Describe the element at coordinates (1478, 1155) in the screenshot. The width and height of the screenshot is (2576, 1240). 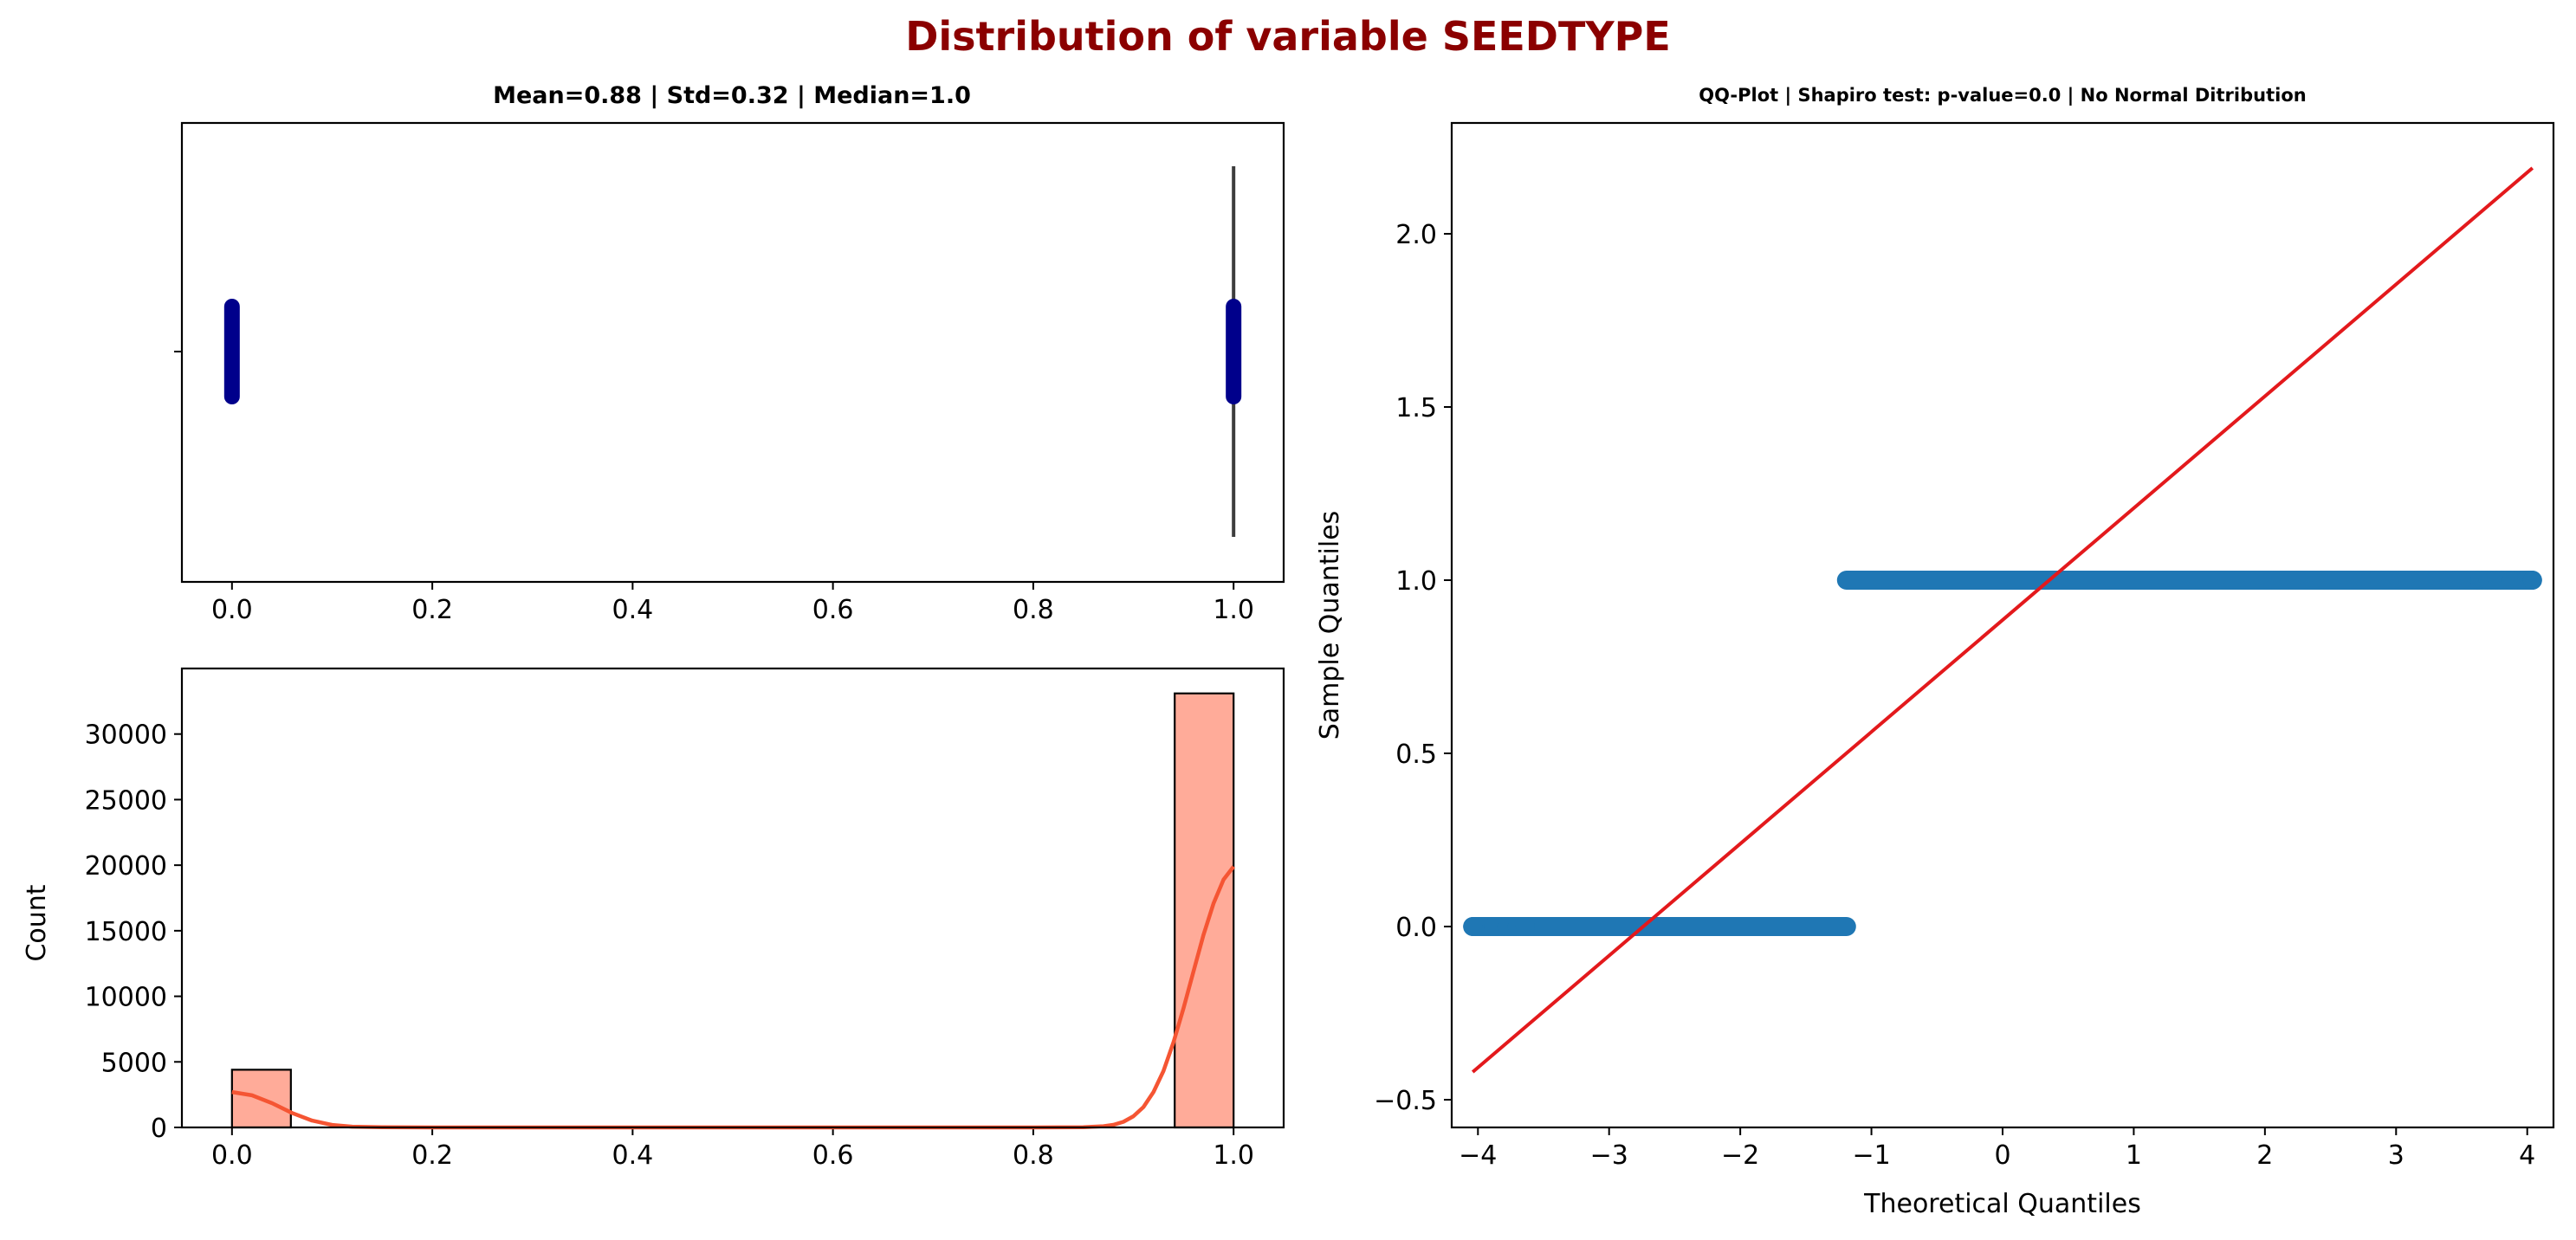
I see `qqplot-x-tick-label: −4` at that location.